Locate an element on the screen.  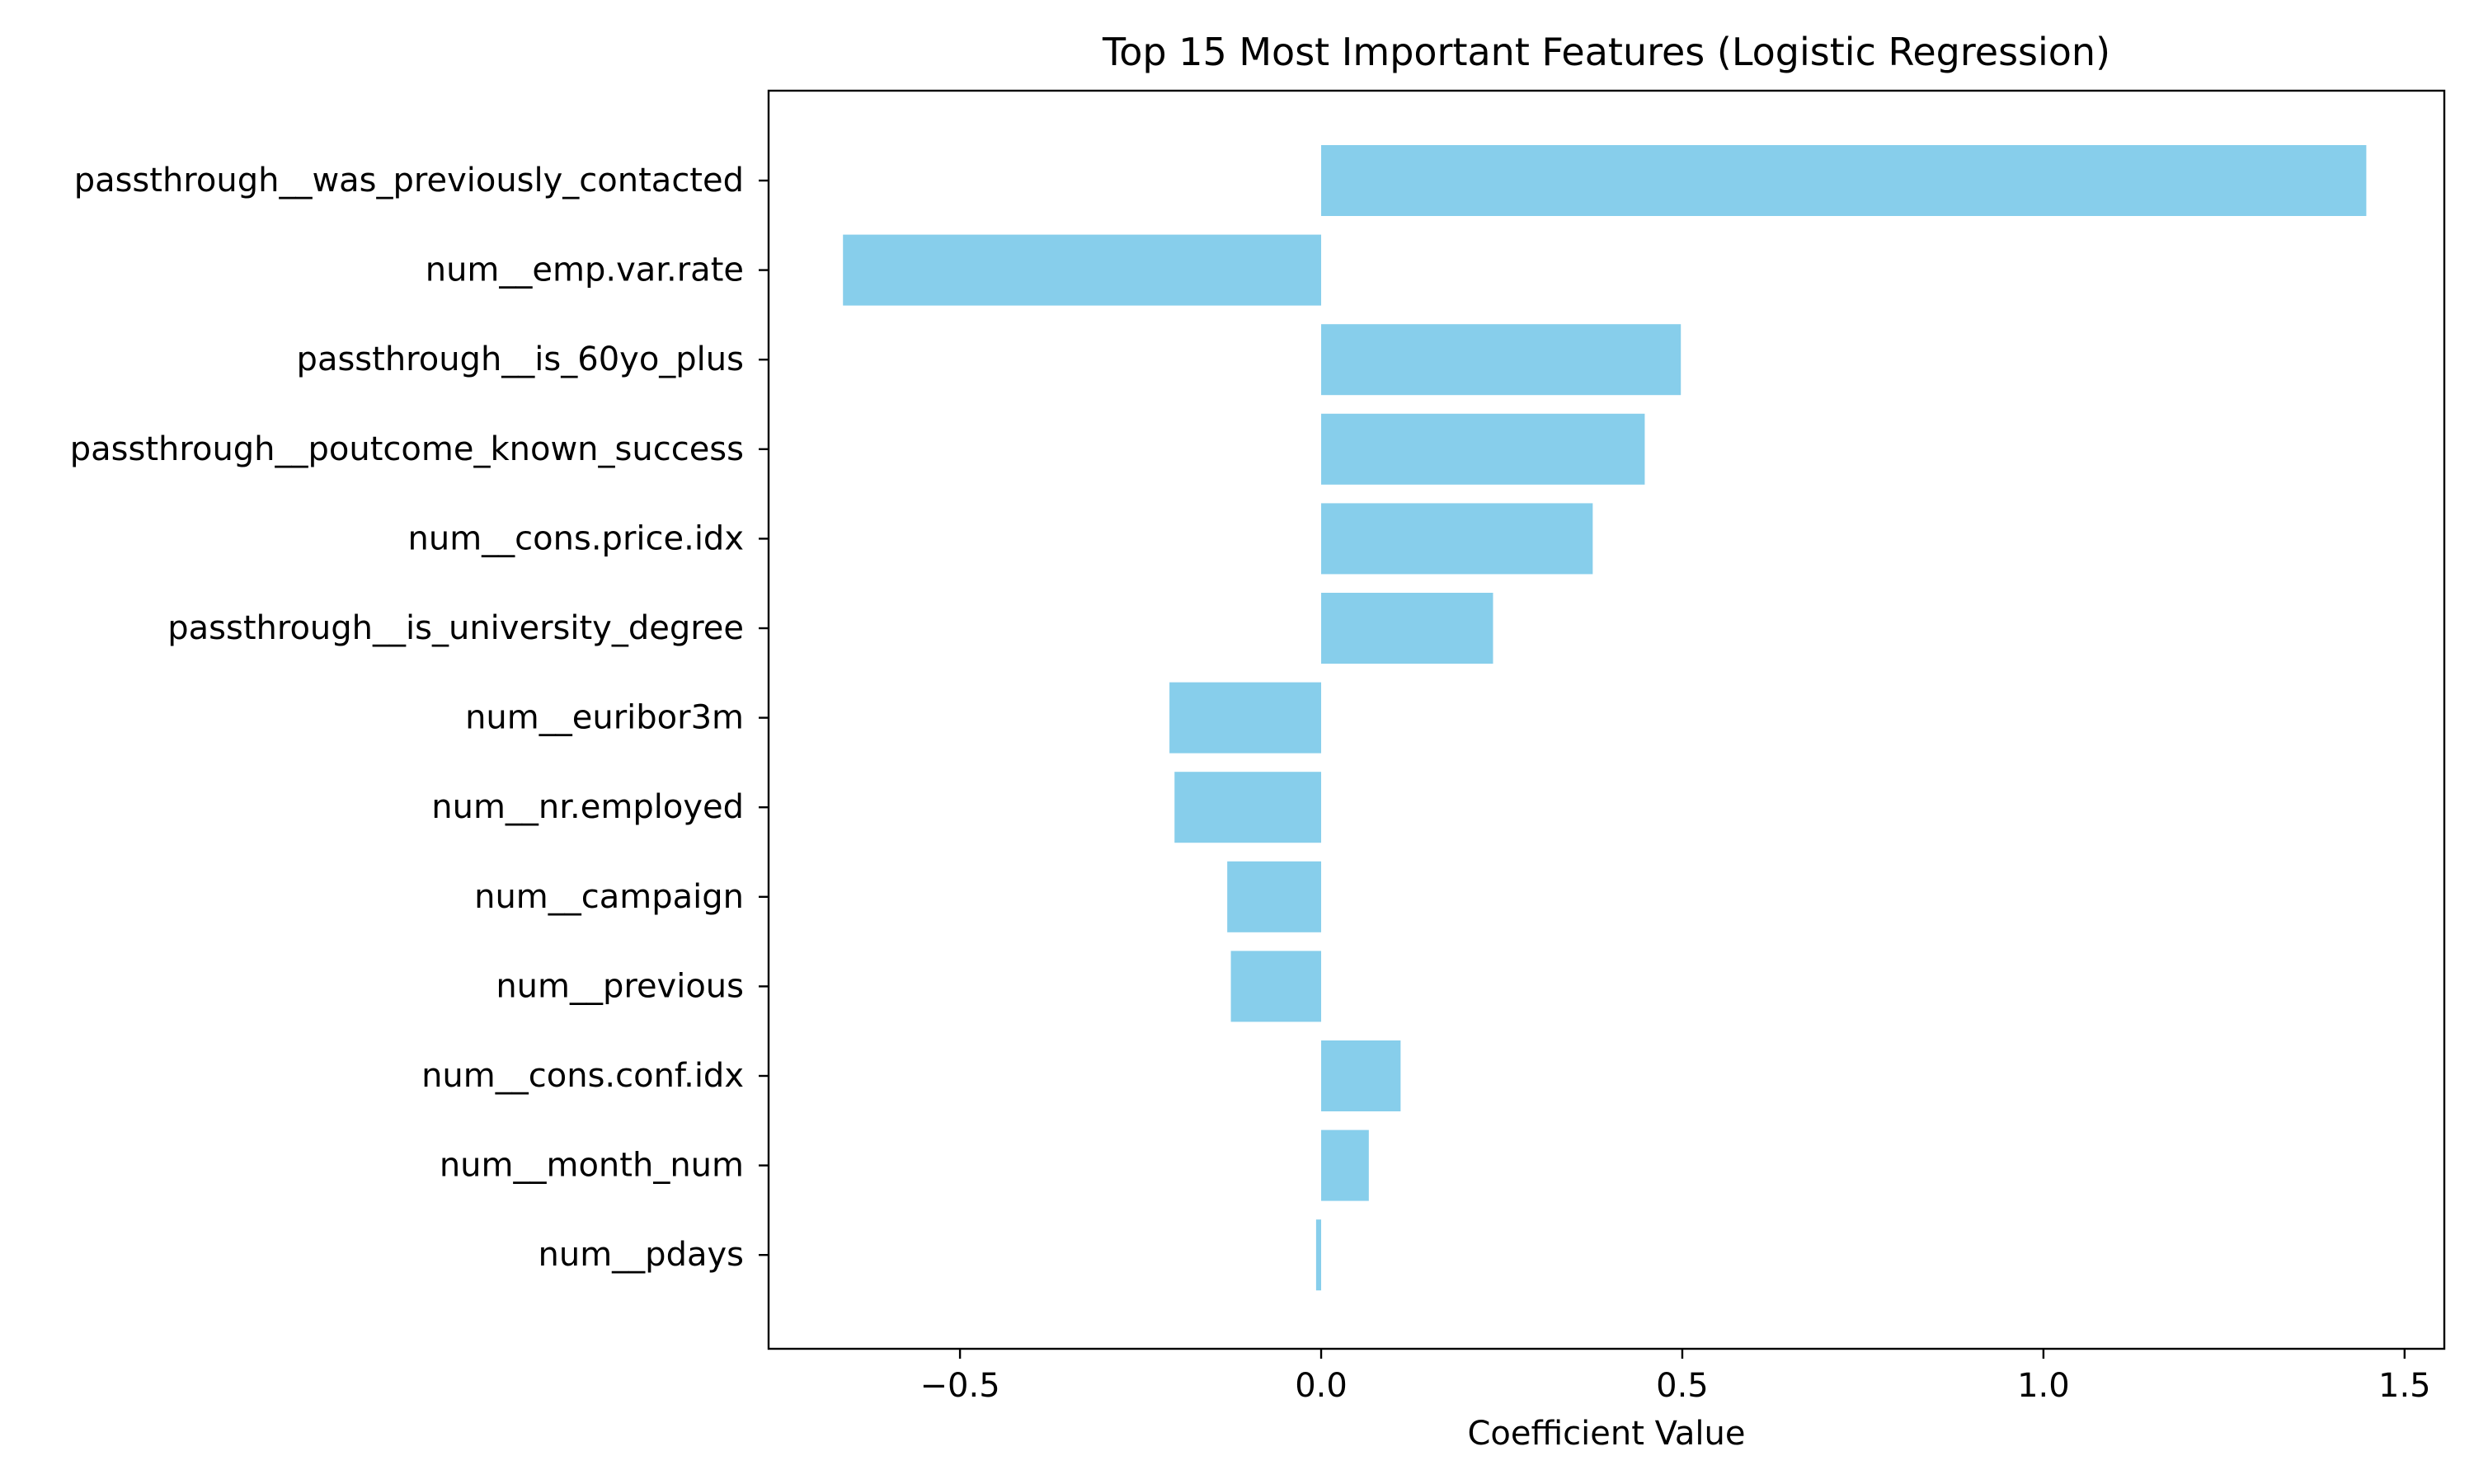
y-tick-label: num__month_num is located at coordinates (592, 1166).